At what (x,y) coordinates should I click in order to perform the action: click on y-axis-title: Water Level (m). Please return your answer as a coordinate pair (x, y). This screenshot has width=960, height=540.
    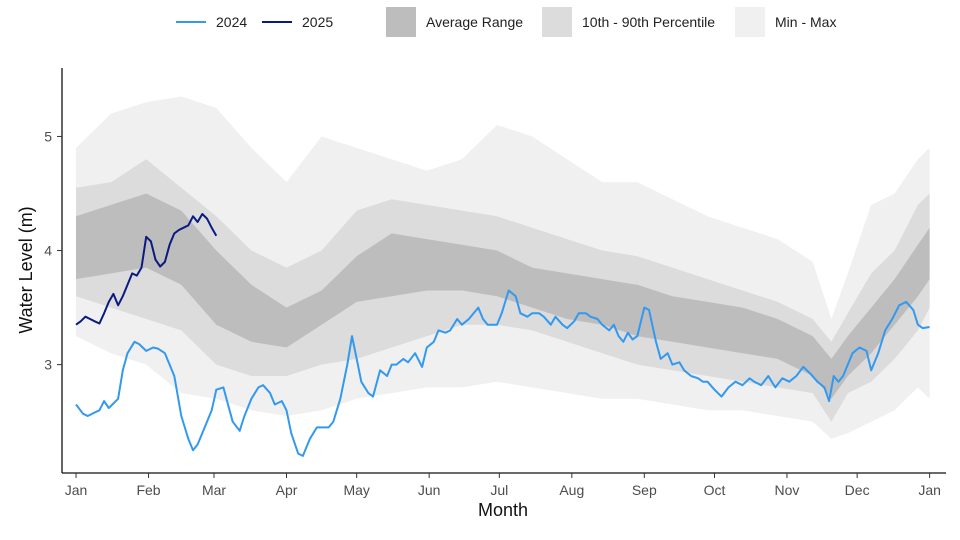
    Looking at the image, I should click on (26, 269).